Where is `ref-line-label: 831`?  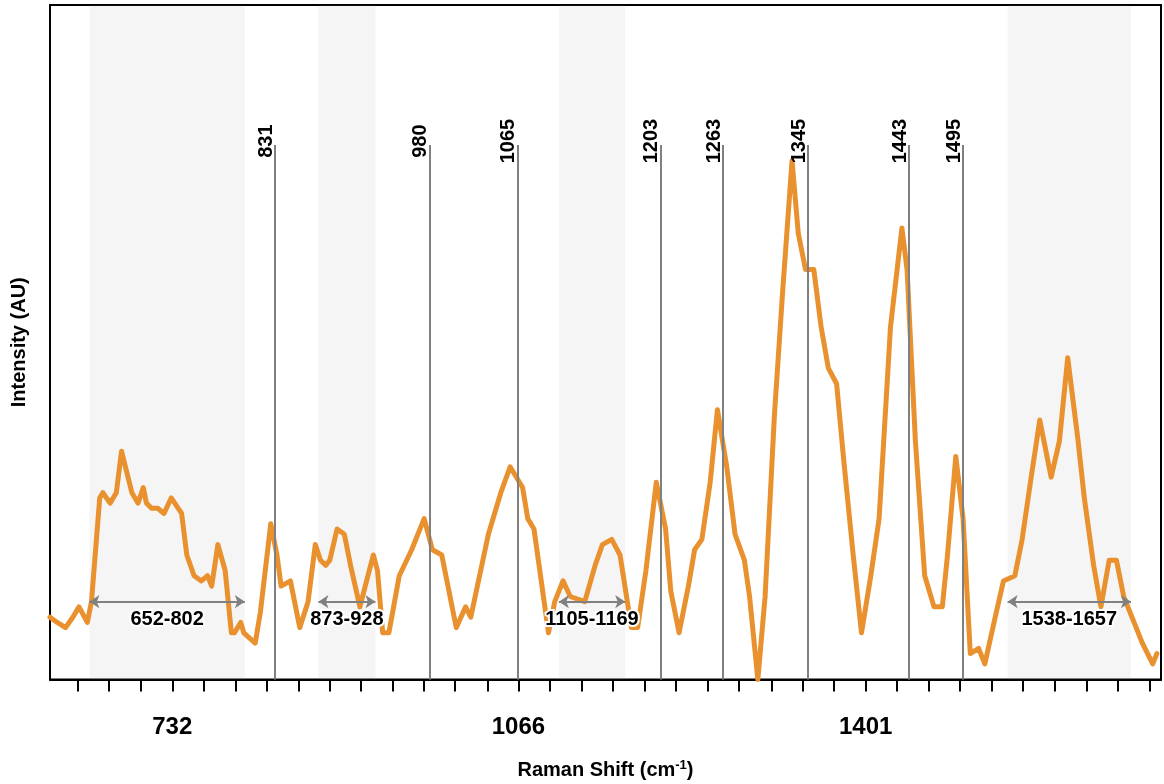 ref-line-label: 831 is located at coordinates (264, 141).